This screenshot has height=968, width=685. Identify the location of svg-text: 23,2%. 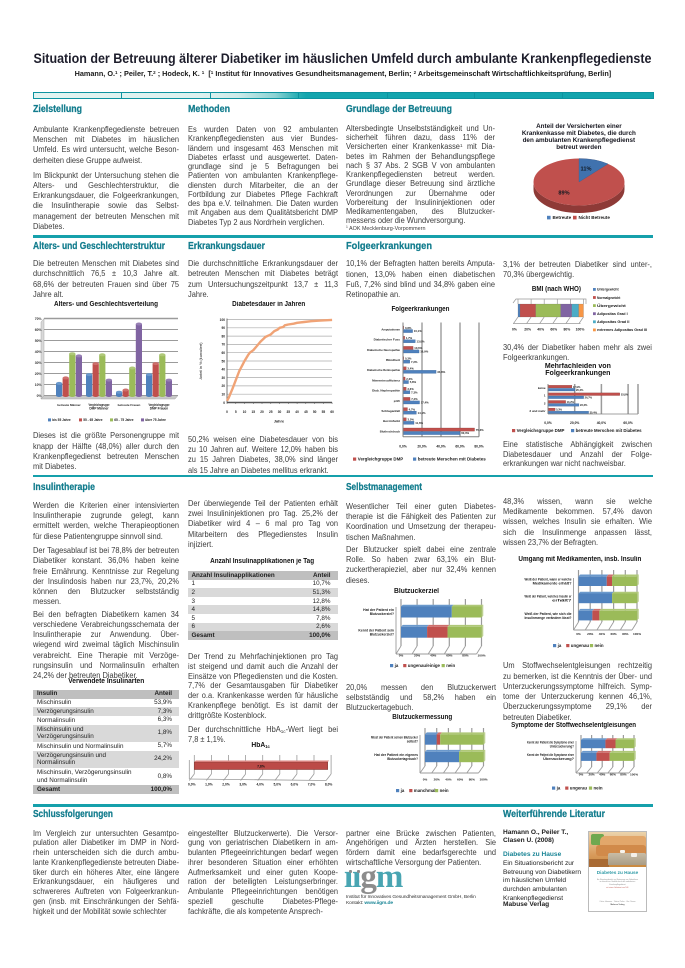
(584, 405).